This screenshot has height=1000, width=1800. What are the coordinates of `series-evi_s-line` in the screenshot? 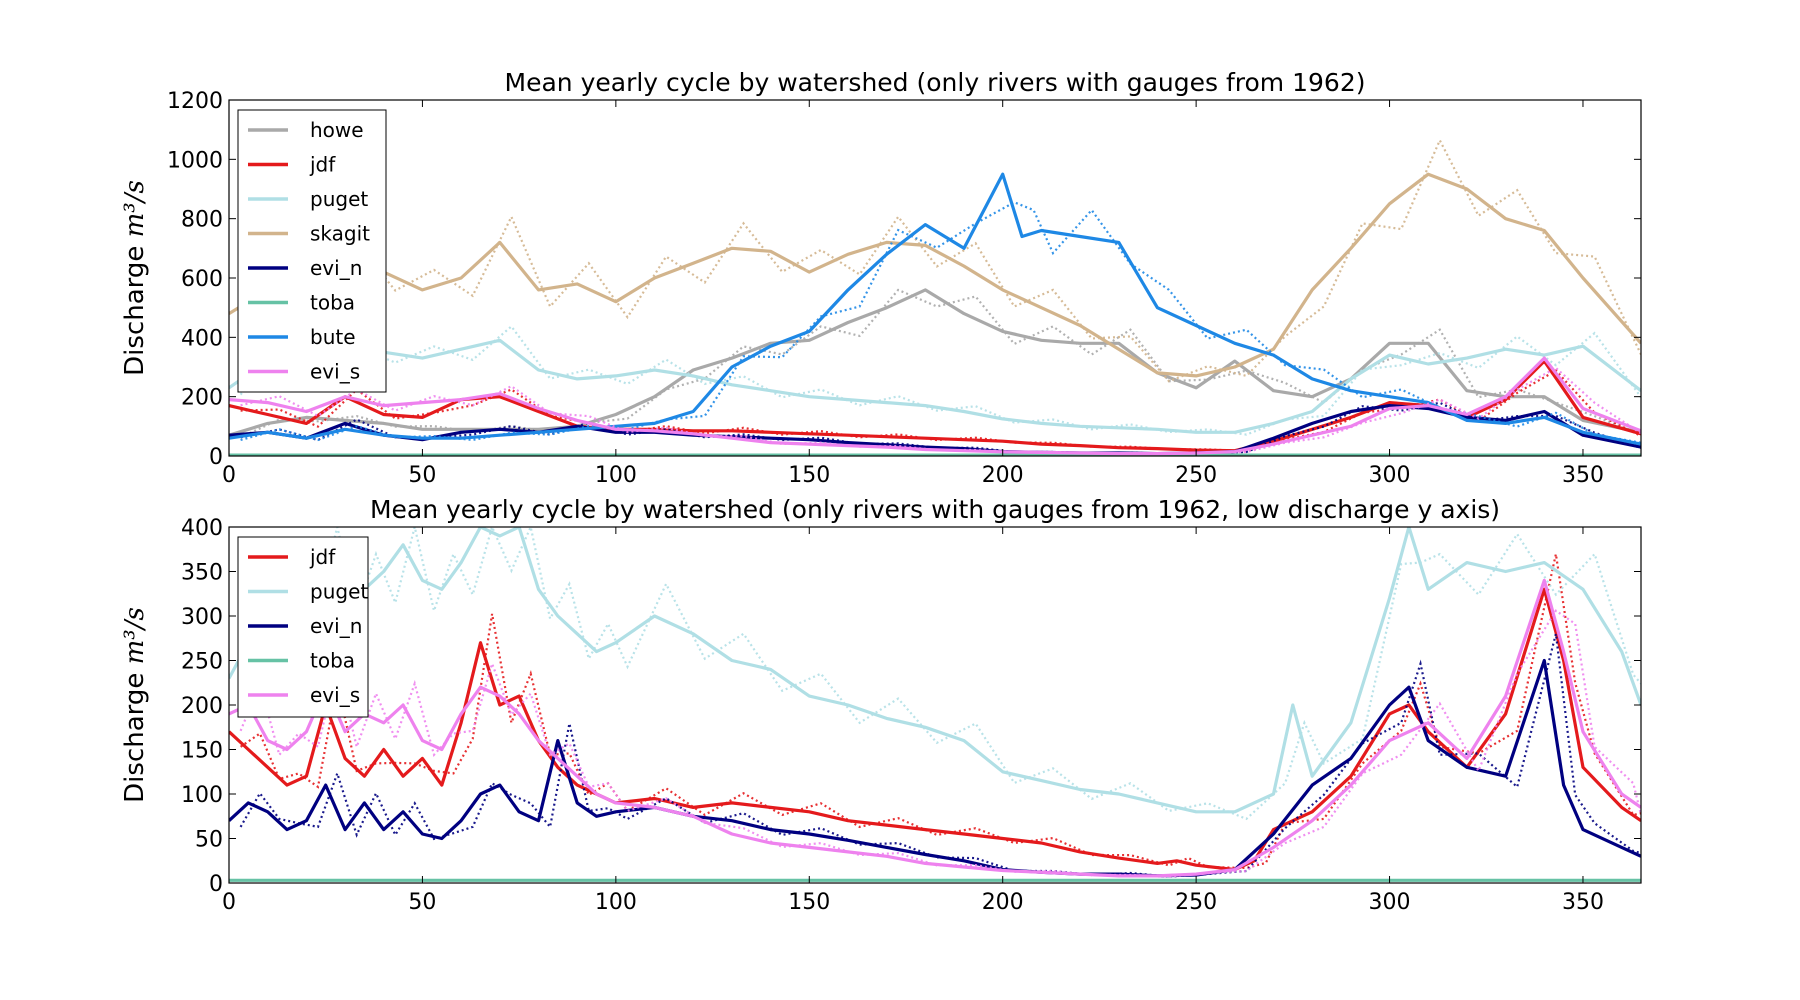 It's located at (935, 406).